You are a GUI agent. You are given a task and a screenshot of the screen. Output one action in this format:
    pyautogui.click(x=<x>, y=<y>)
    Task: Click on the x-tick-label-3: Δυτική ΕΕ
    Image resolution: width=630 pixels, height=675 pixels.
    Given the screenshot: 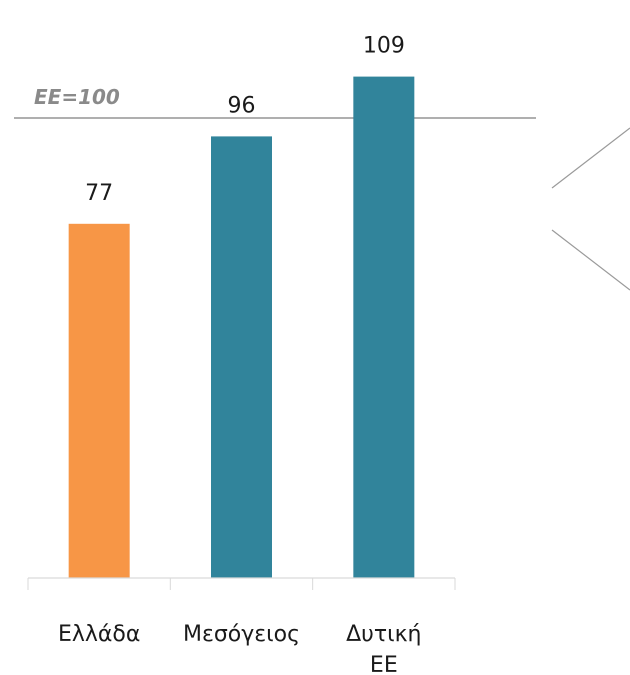 What is the action you would take?
    pyautogui.click(x=383, y=648)
    